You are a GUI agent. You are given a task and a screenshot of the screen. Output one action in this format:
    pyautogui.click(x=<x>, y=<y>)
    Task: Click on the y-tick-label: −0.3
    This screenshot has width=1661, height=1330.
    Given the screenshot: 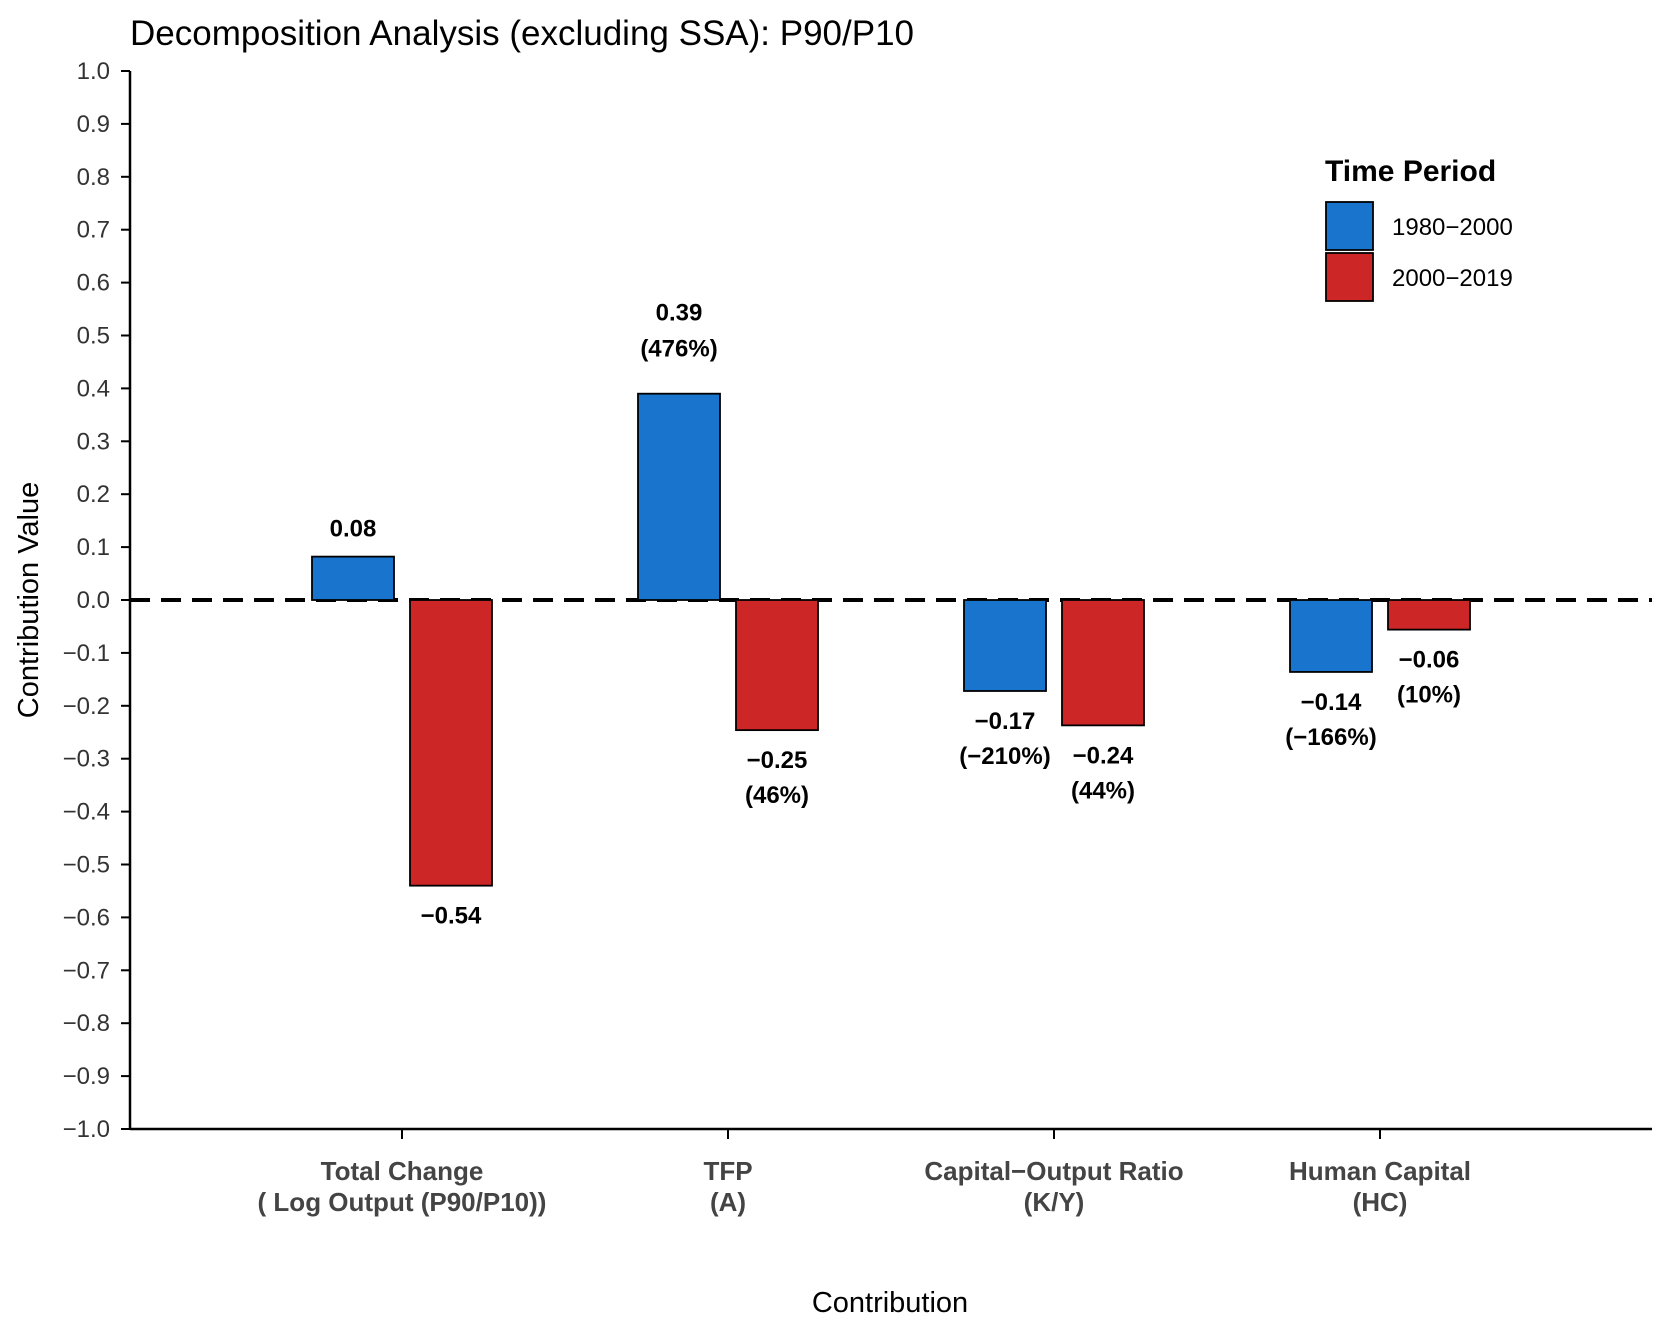 What is the action you would take?
    pyautogui.click(x=86, y=759)
    